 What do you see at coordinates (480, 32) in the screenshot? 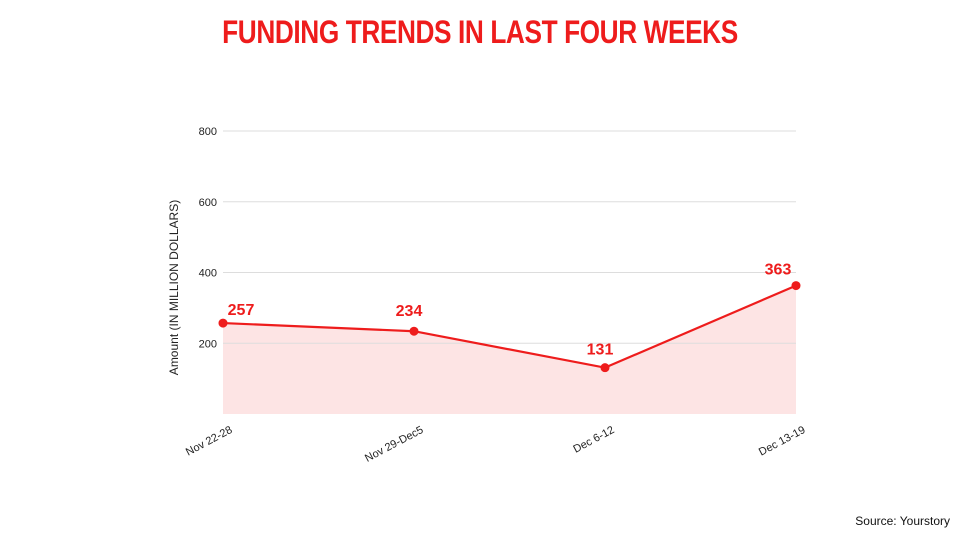
I see `chart-title: FUNDING TRENDS IN LAST FOUR WEEKS` at bounding box center [480, 32].